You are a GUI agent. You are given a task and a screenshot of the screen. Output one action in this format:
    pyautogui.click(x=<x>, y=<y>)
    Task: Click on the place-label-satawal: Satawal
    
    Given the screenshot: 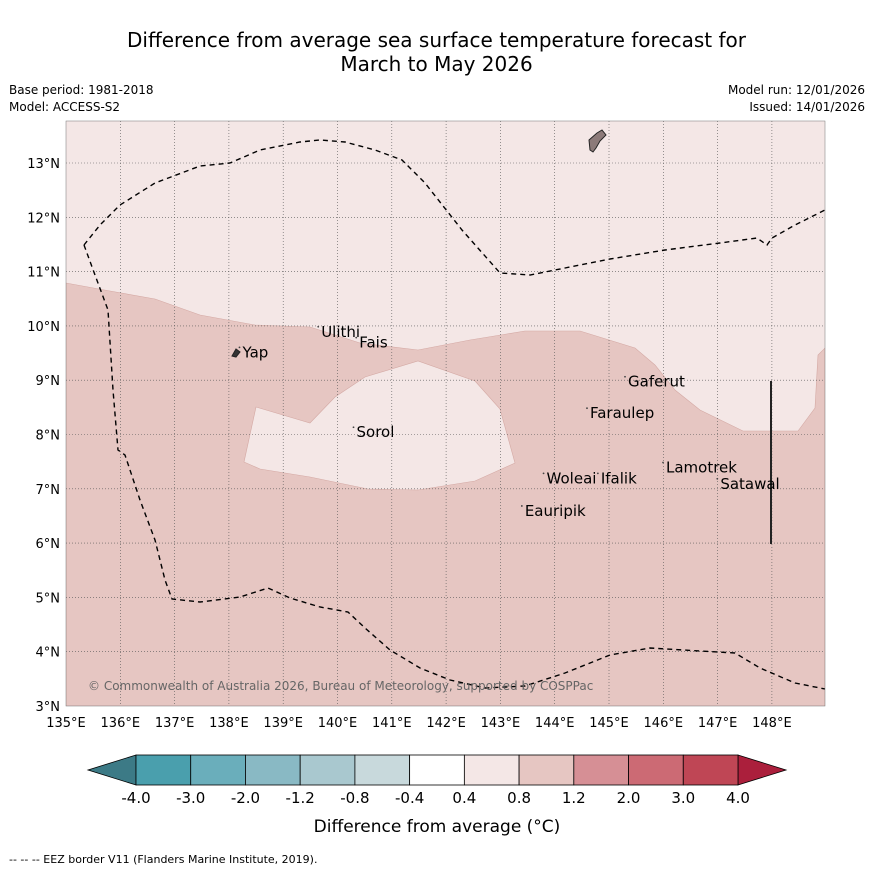 What is the action you would take?
    pyautogui.click(x=749, y=484)
    